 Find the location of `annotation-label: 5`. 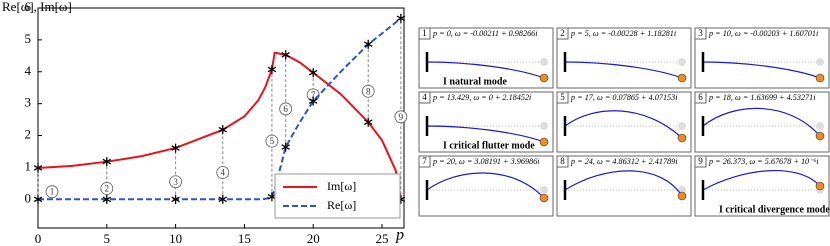

annotation-label: 5 is located at coordinates (272, 141).